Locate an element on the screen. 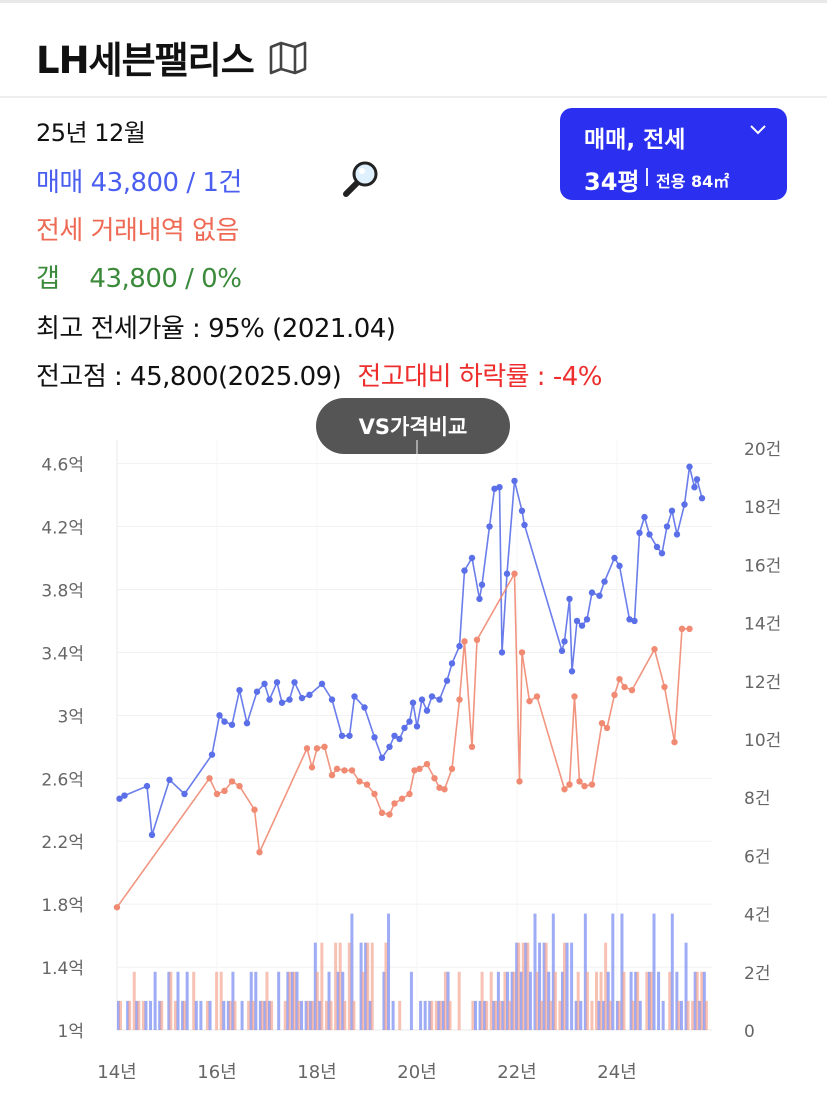 The image size is (827, 1113). left-tick-label: 2.2억 is located at coordinates (62, 843).